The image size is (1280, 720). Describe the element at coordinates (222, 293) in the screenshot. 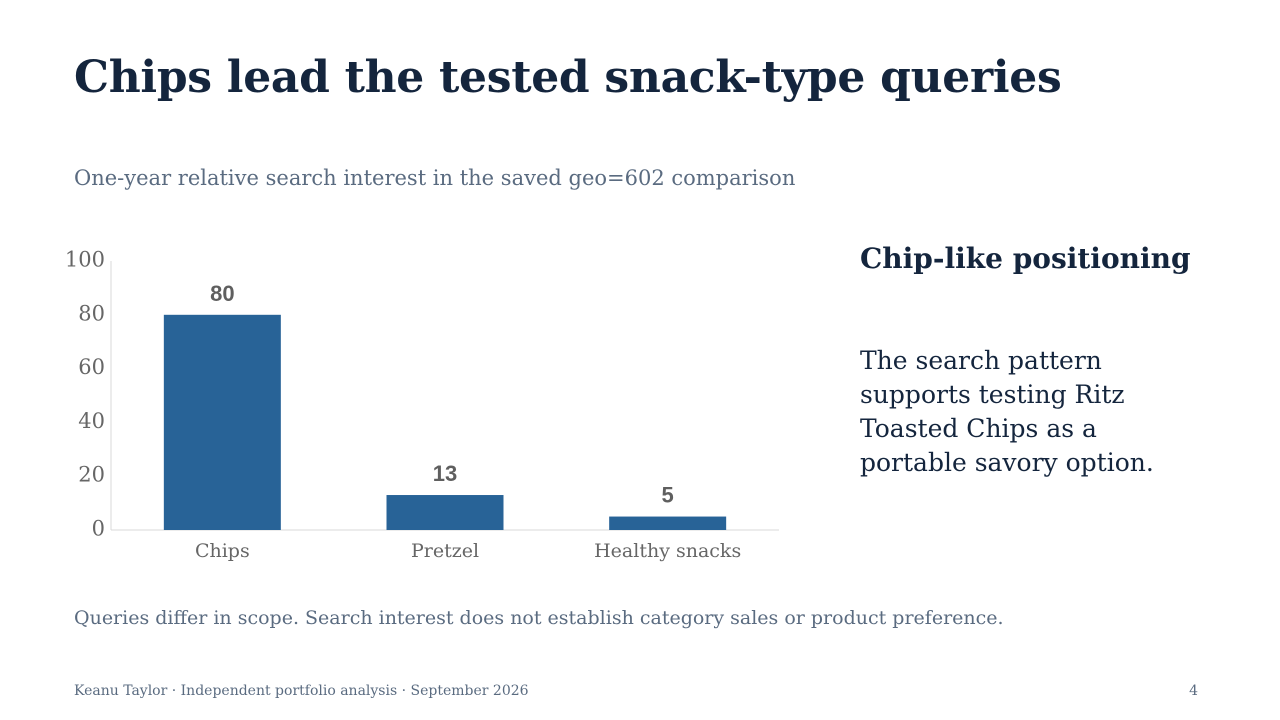

I see `bar-value-label: 80` at that location.